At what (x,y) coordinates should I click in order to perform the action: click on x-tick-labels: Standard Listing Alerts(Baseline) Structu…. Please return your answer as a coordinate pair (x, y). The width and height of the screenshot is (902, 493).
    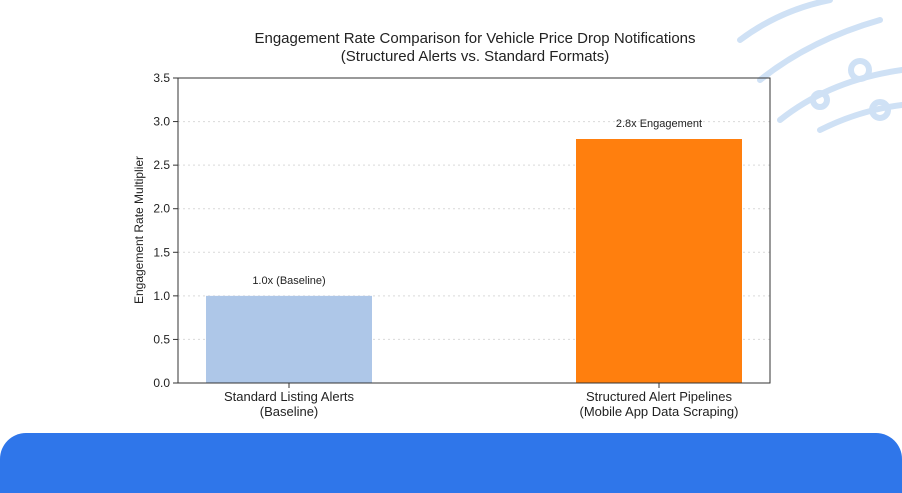
    Looking at the image, I should click on (481, 401).